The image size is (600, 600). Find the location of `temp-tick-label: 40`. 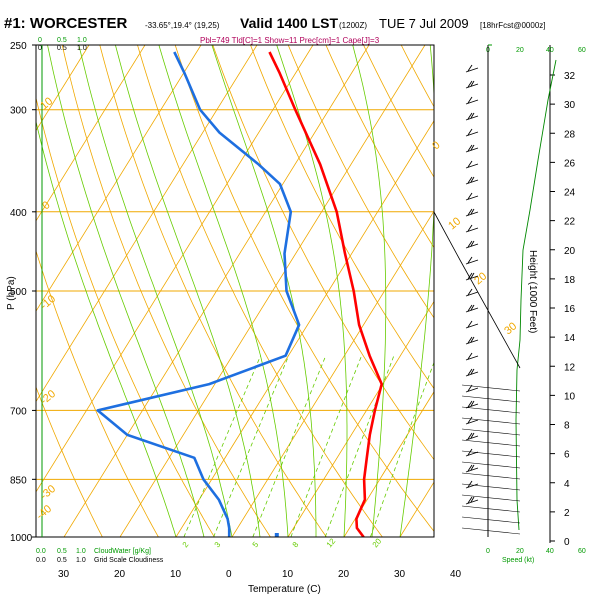

temp-tick-label: 40 is located at coordinates (456, 574).